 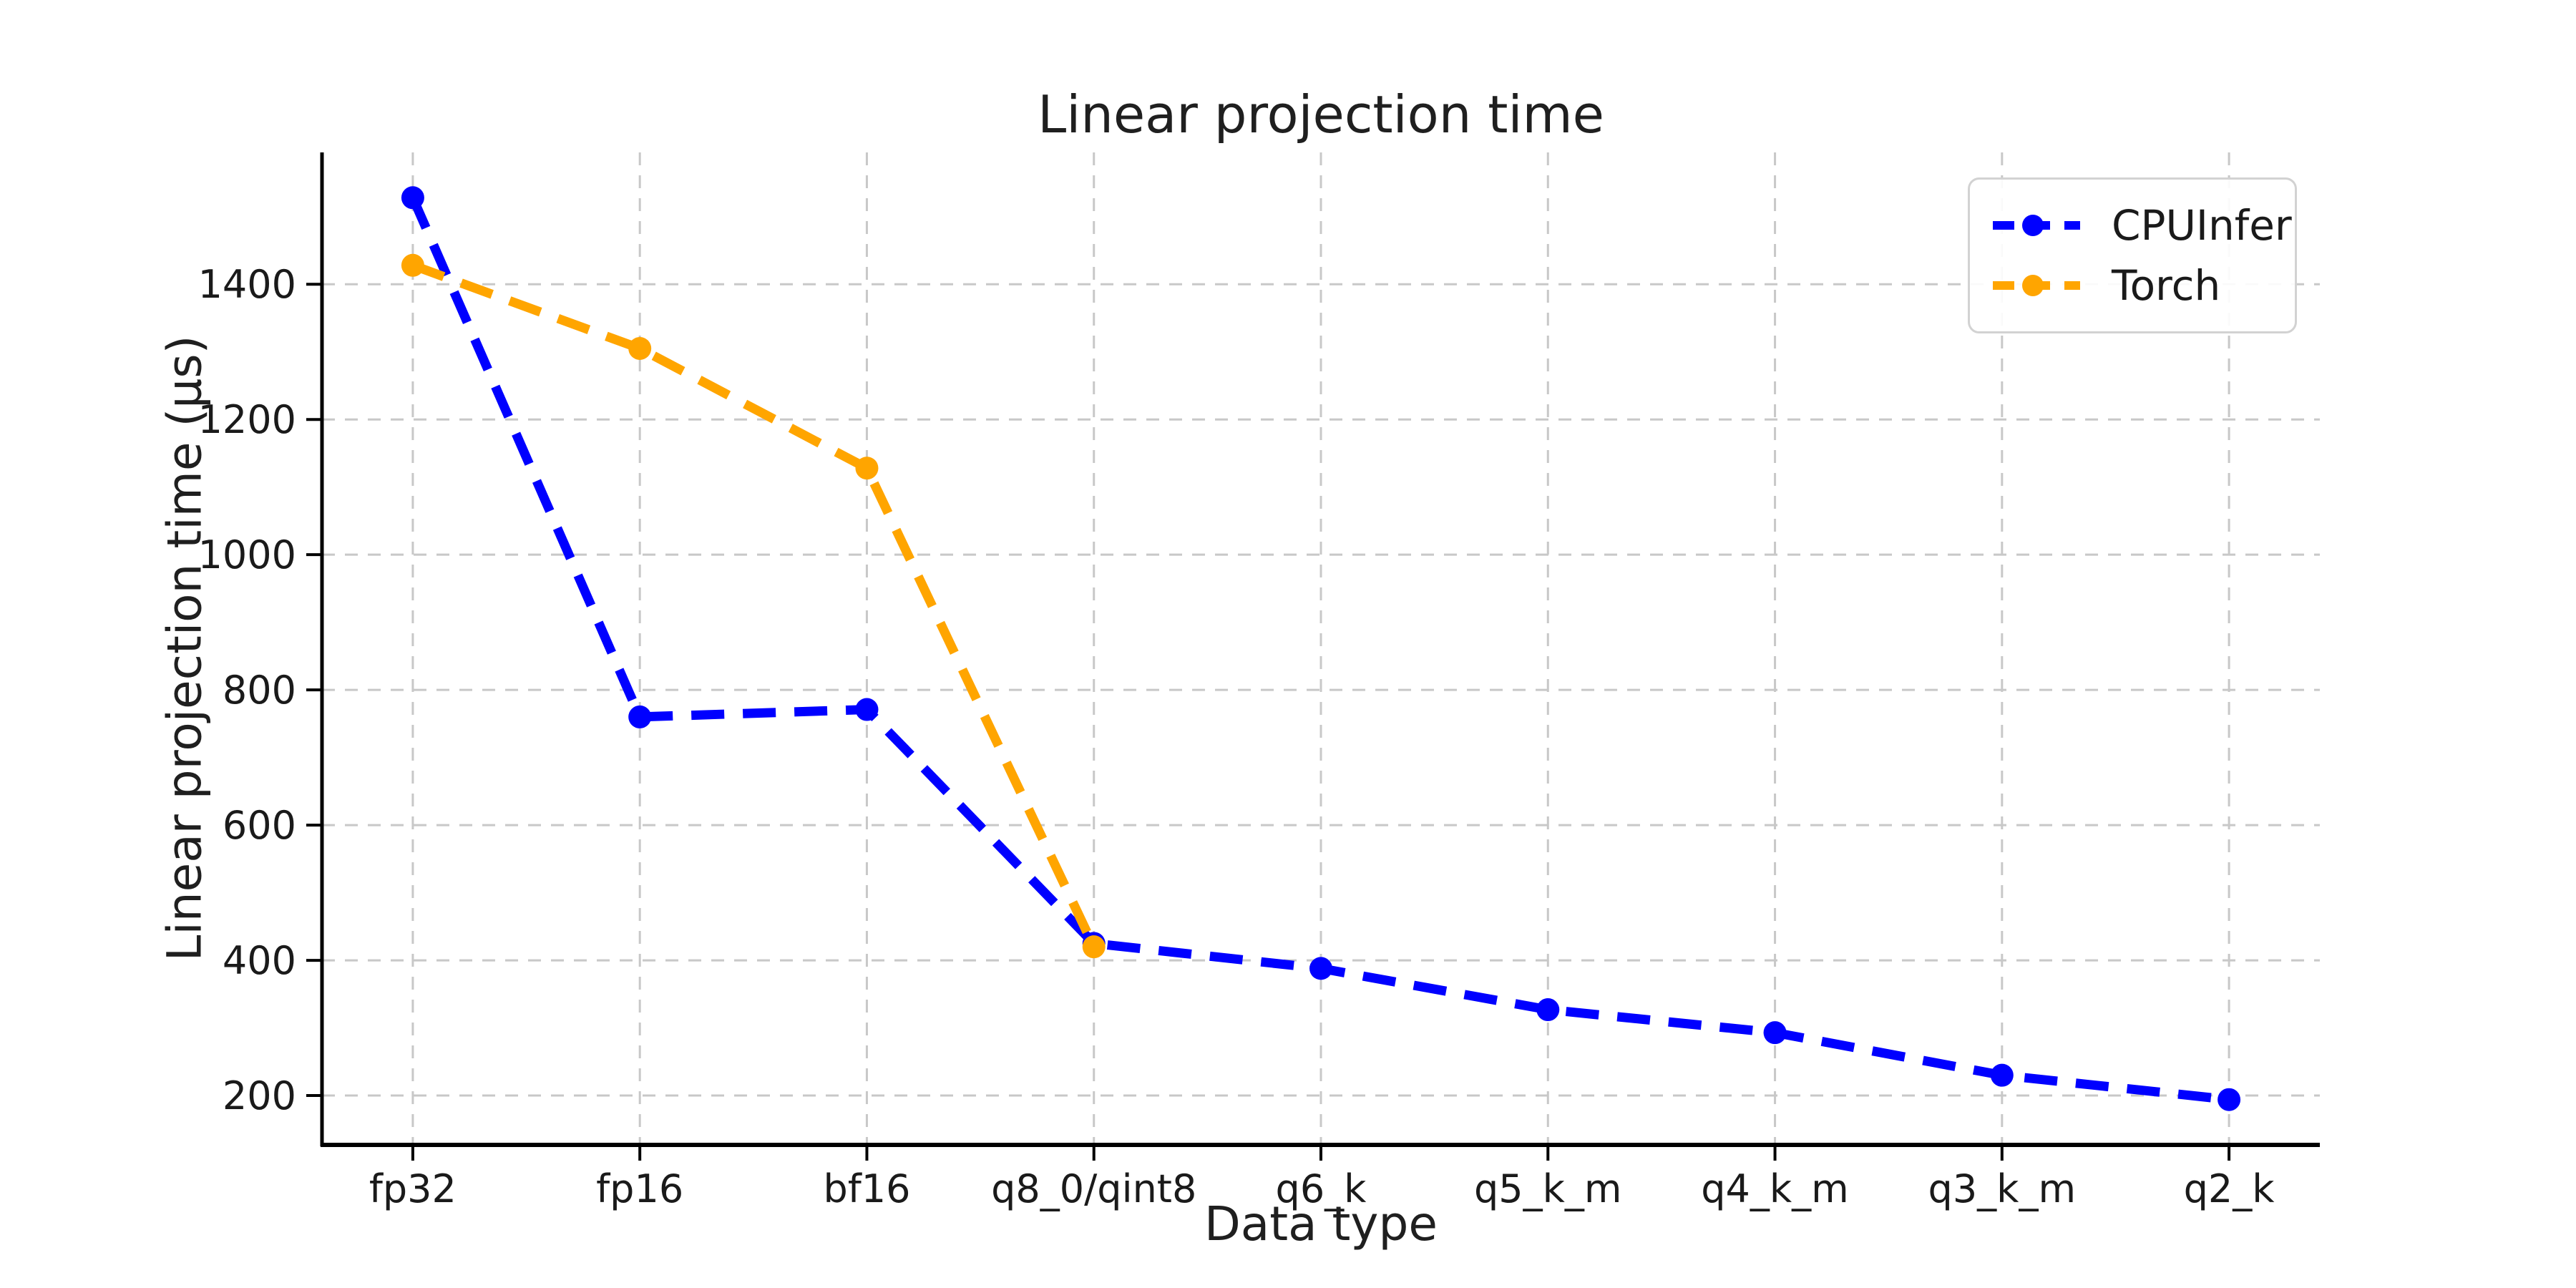 What do you see at coordinates (1320, 968) in the screenshot?
I see `point-cpuinfer-q6_k` at bounding box center [1320, 968].